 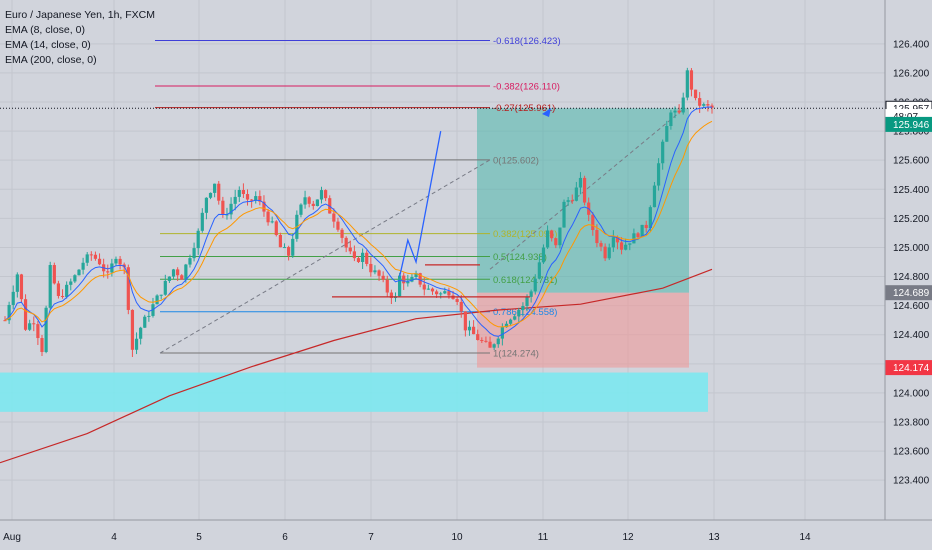 What do you see at coordinates (526, 87) in the screenshot?
I see `fib-level-label: -0.382(126.110)` at bounding box center [526, 87].